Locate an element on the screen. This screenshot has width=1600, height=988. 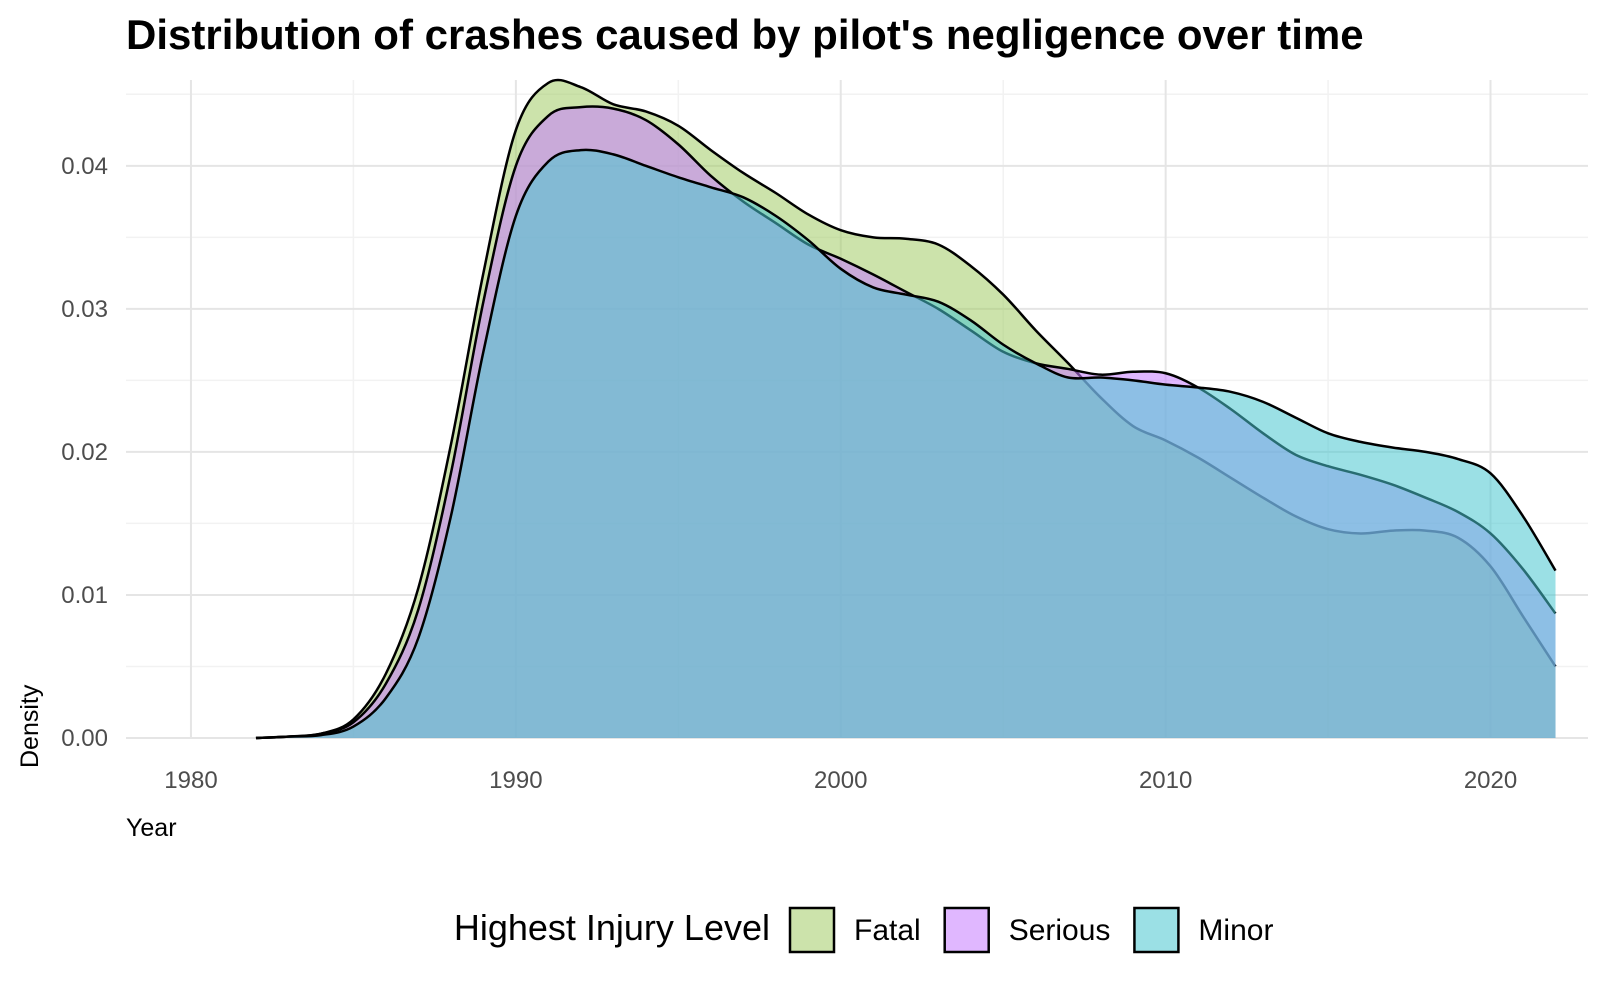
legend-title: Highest Injury Level is located at coordinates (612, 927).